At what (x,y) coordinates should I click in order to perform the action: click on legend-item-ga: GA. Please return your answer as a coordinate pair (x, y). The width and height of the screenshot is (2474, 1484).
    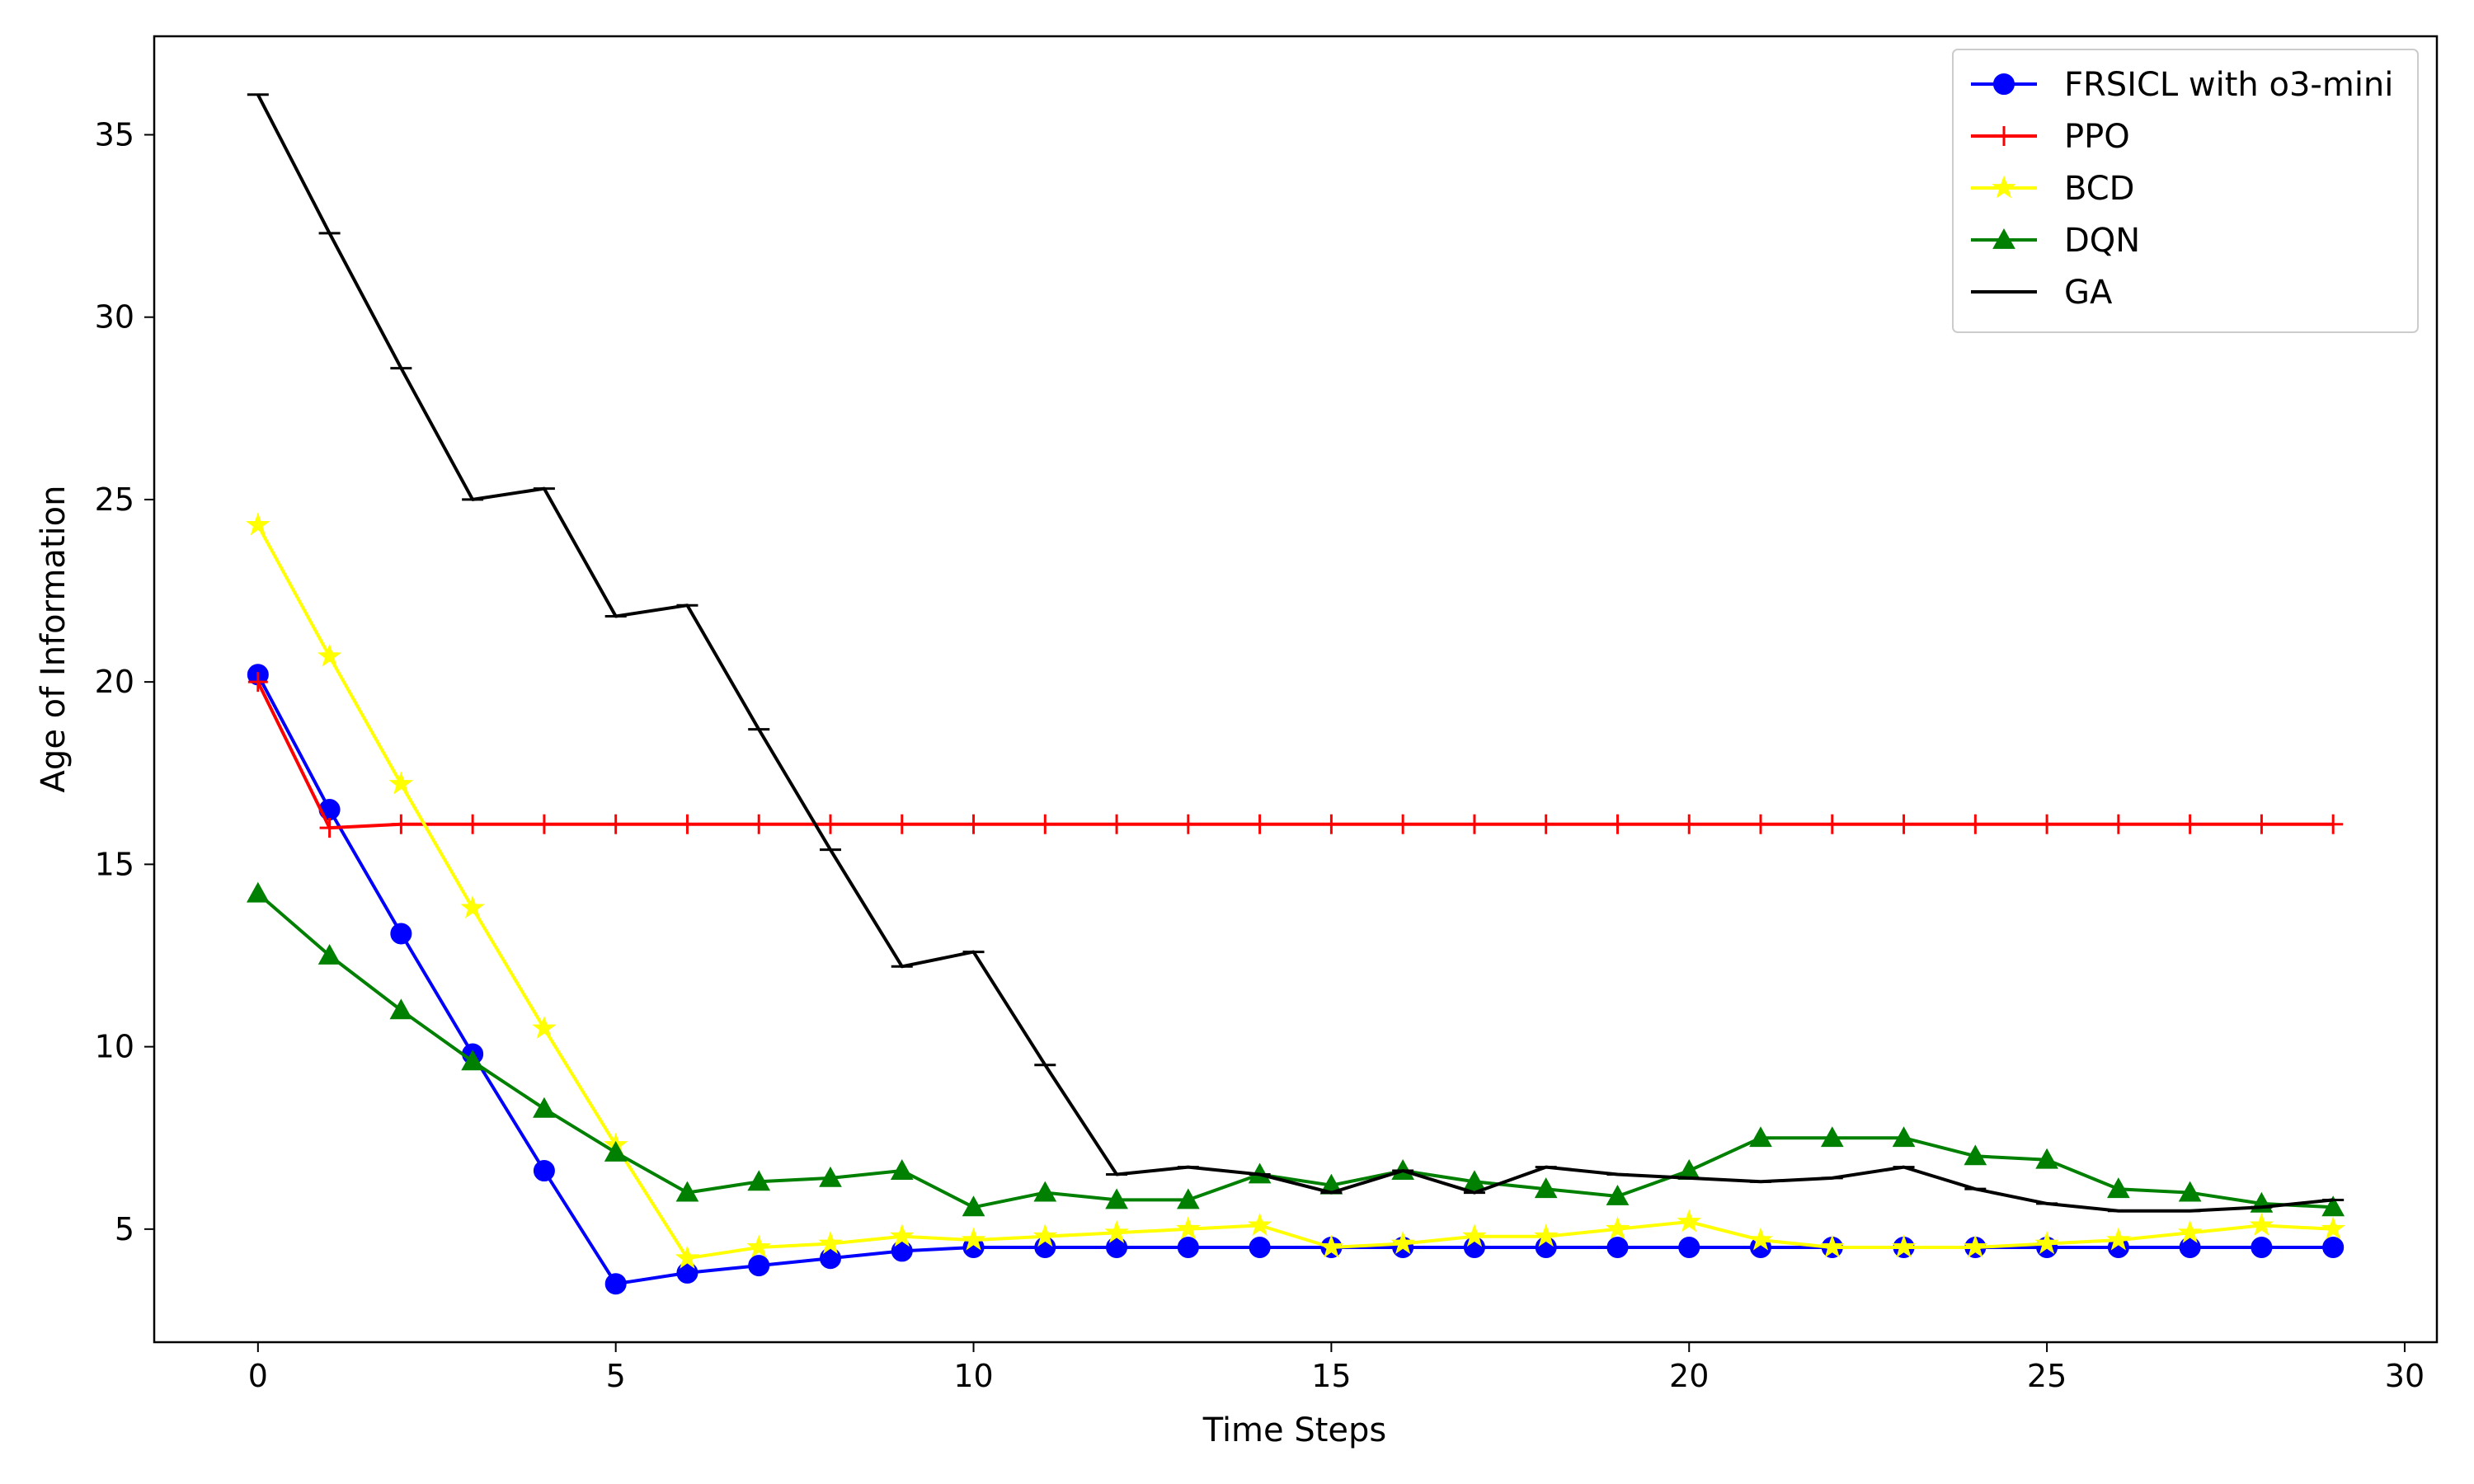
    Looking at the image, I should click on (2042, 293).